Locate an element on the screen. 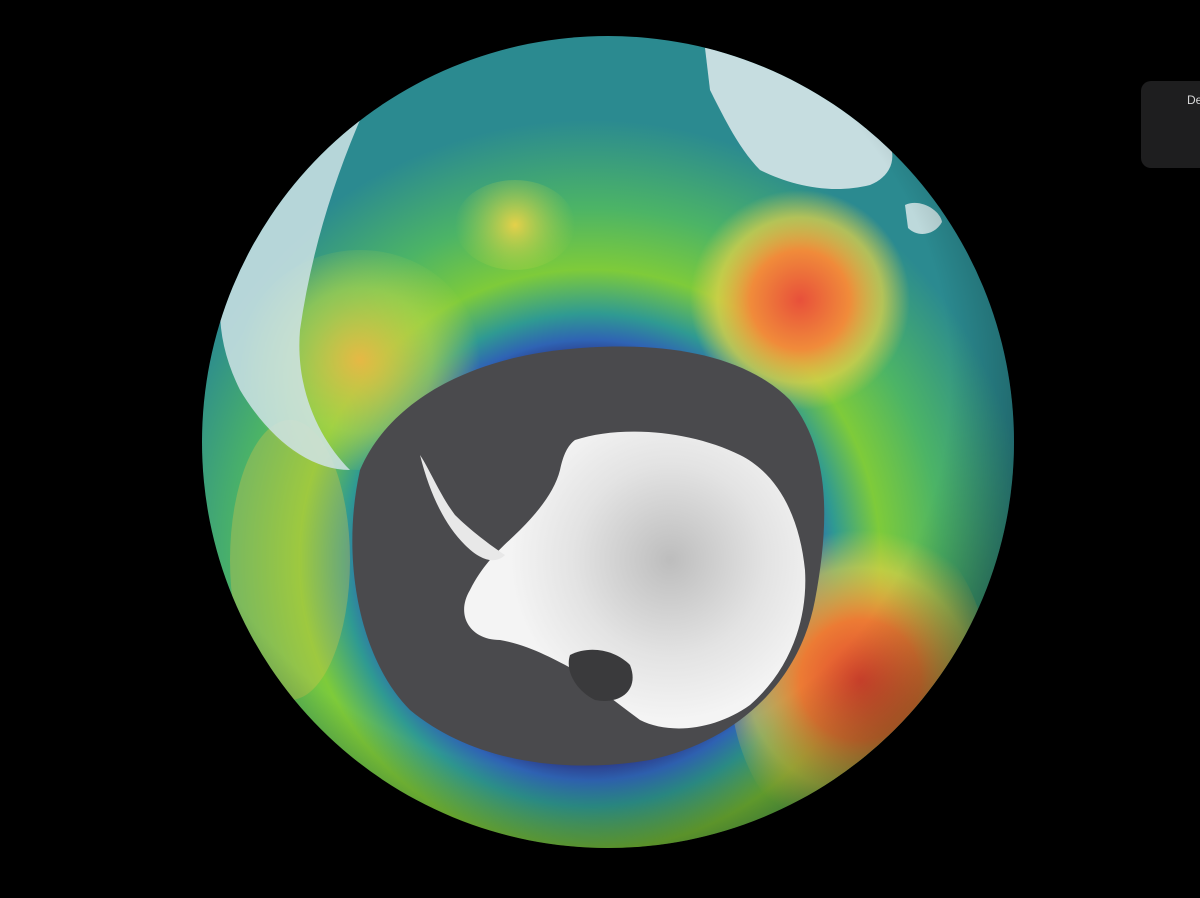 Image resolution: width=1200 pixels, height=898 pixels. info-panel: De is located at coordinates (1170, 124).